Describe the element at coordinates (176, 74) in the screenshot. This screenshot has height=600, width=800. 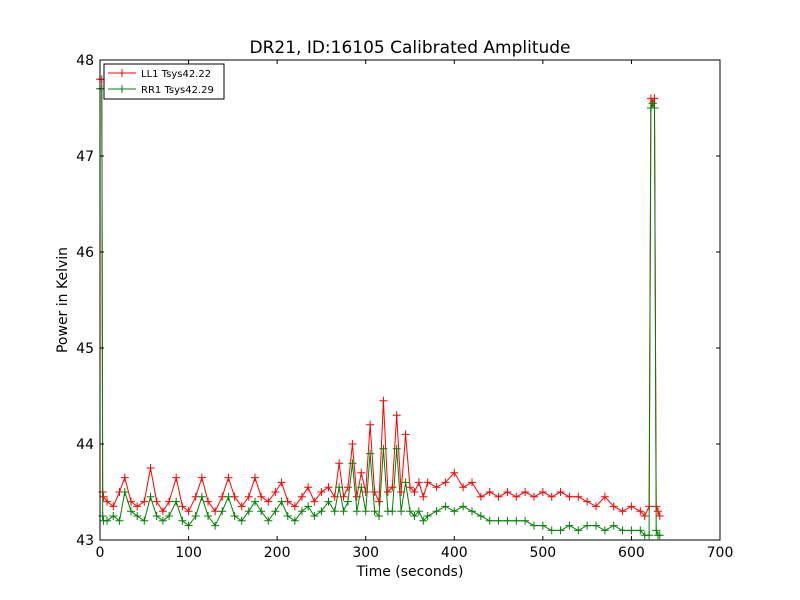
I see `legend-label-ll1: LL1 Tsys42.22` at that location.